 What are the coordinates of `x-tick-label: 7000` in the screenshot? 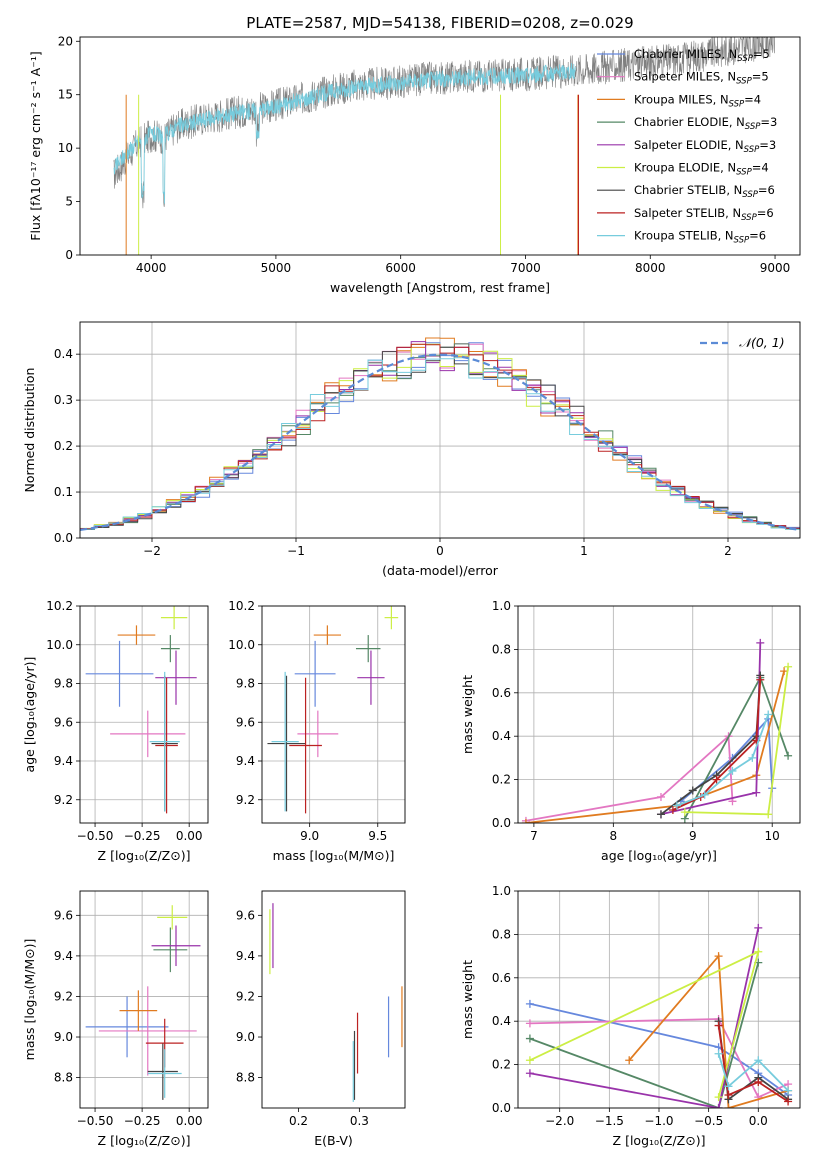 It's located at (525, 268).